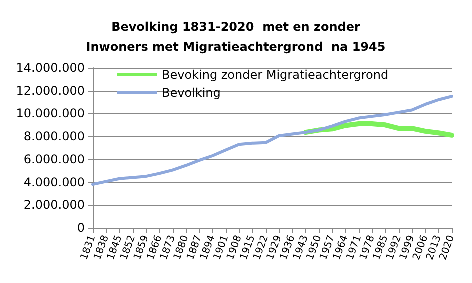  What do you see at coordinates (50, 113) in the screenshot?
I see `y-tick-label: 10.000.000` at bounding box center [50, 113].